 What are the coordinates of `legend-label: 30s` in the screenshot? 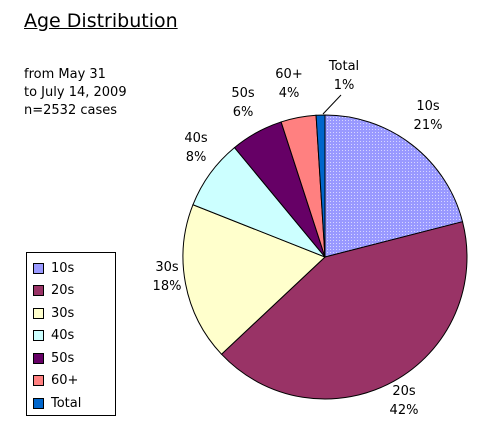 It's located at (63, 313).